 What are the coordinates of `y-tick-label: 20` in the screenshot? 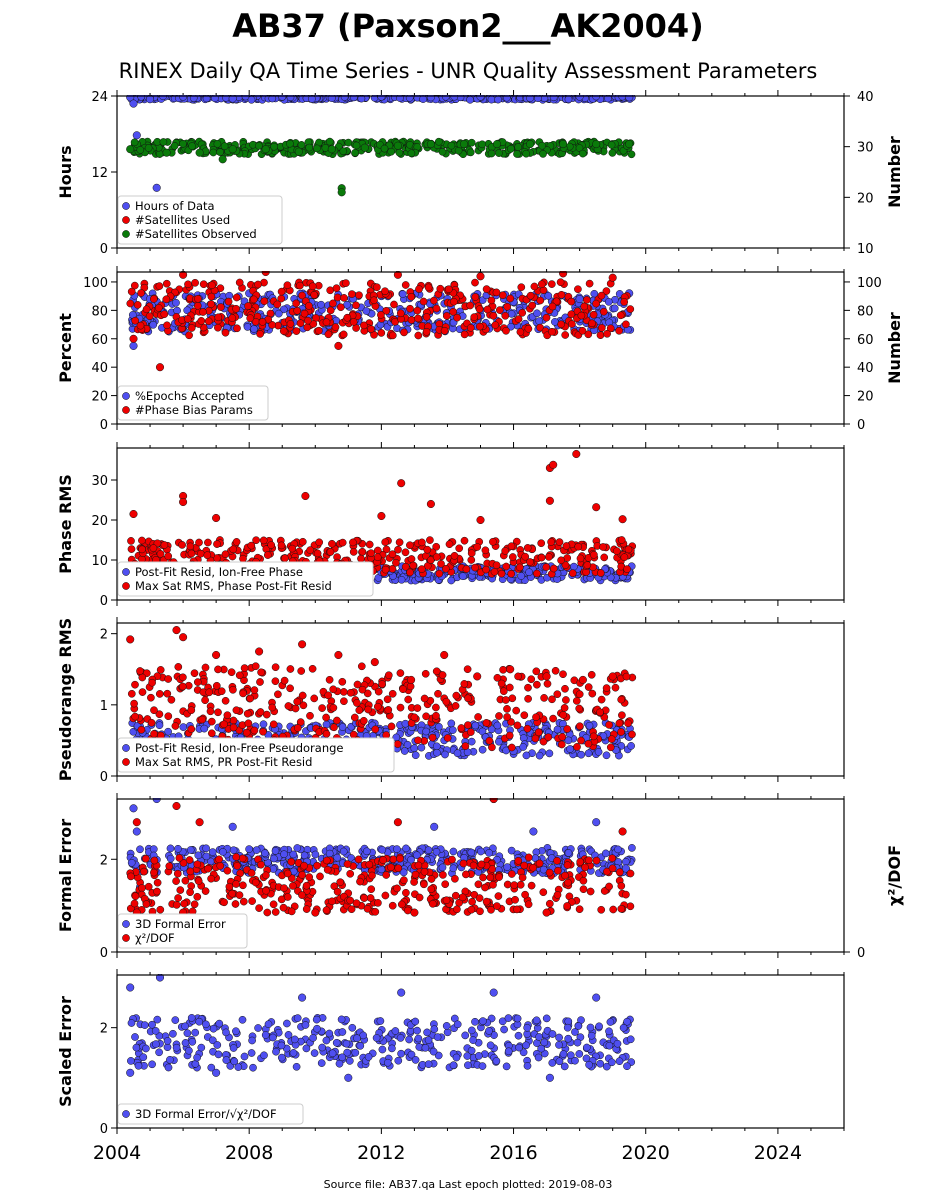 It's located at (99, 521).